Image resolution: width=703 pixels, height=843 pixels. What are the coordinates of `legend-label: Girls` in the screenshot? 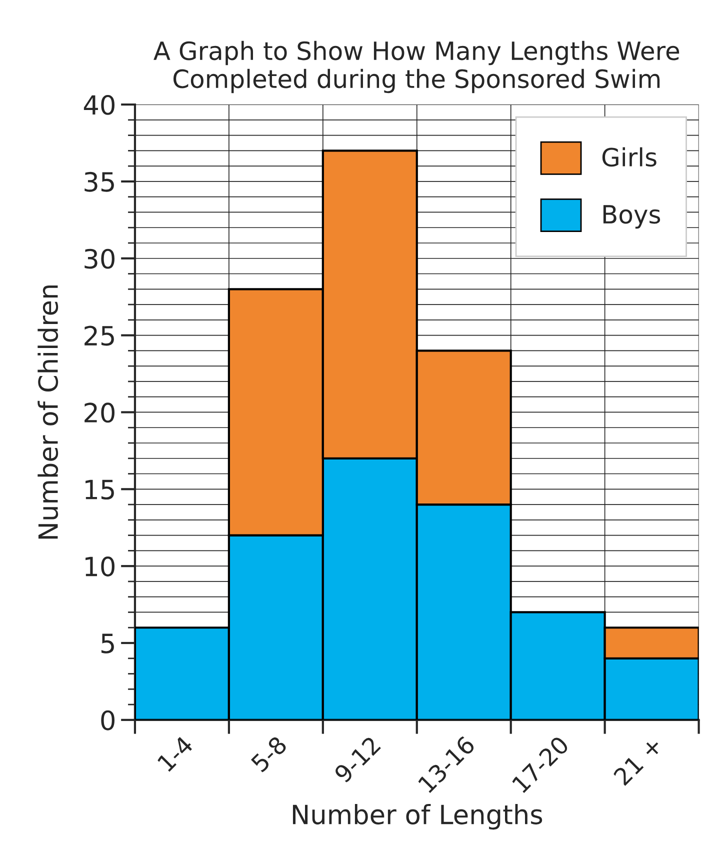 It's located at (629, 157).